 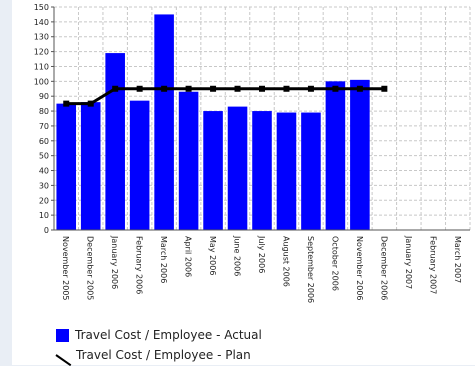 I want to click on y-tick-label: 30, so click(x=44, y=185).